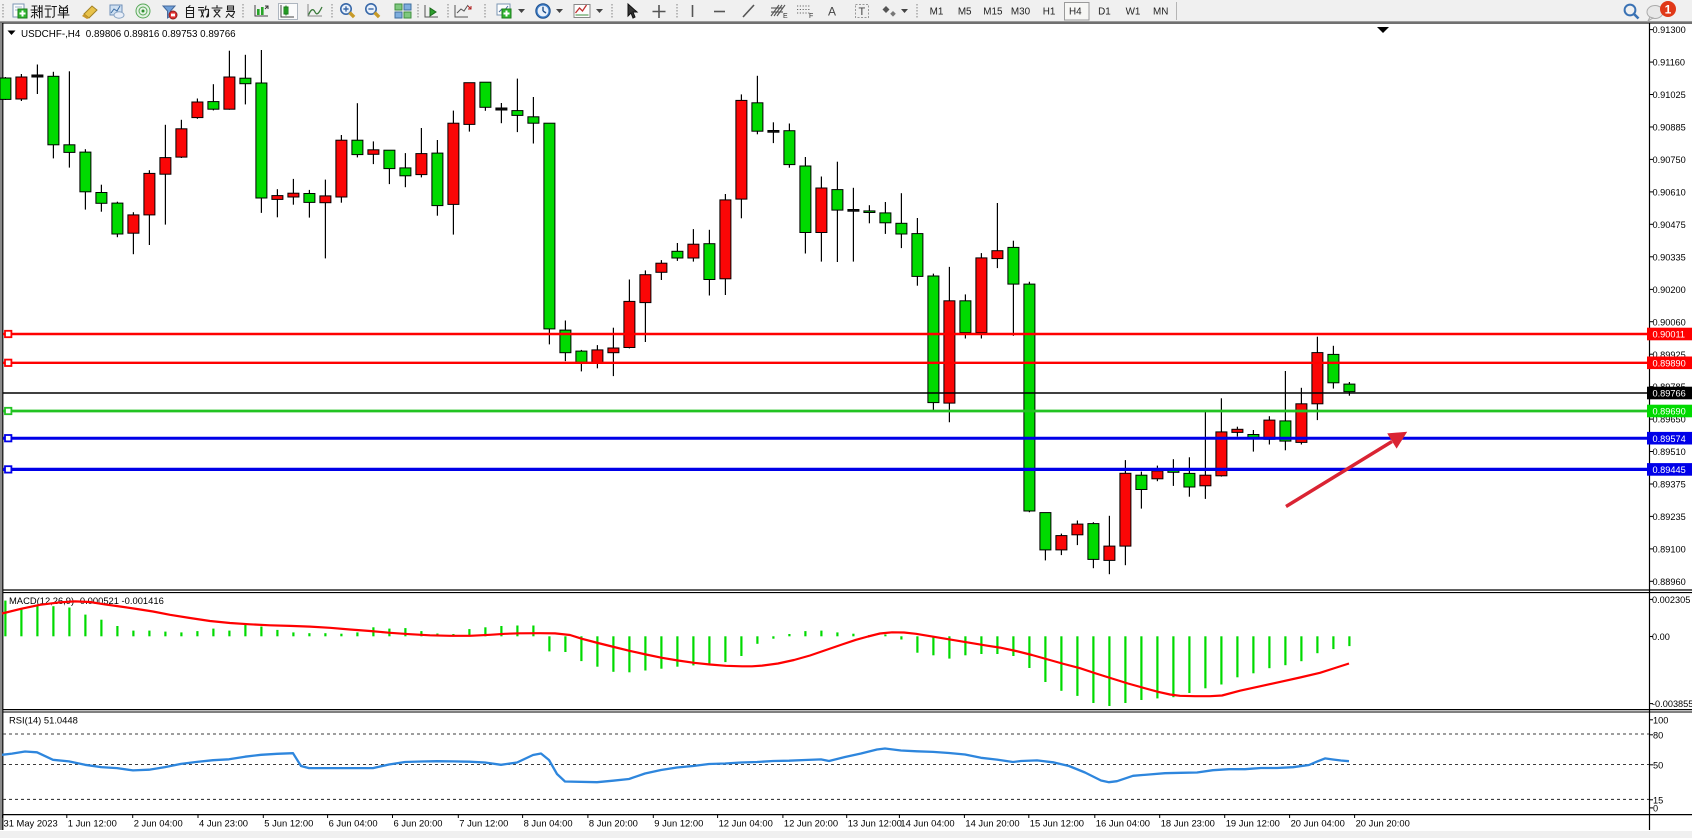  I want to click on svg-text: 1 Jun 12:00, so click(92, 823).